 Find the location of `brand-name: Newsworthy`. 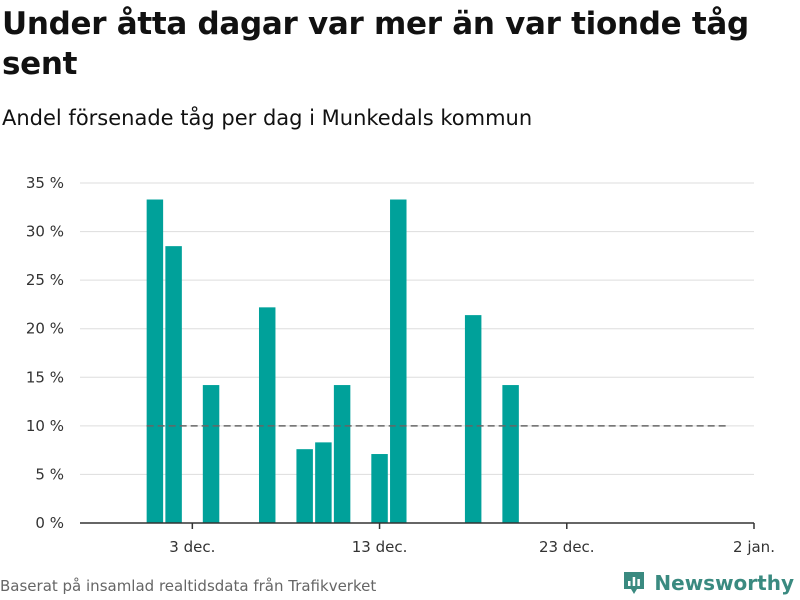

brand-name: Newsworthy is located at coordinates (724, 583).